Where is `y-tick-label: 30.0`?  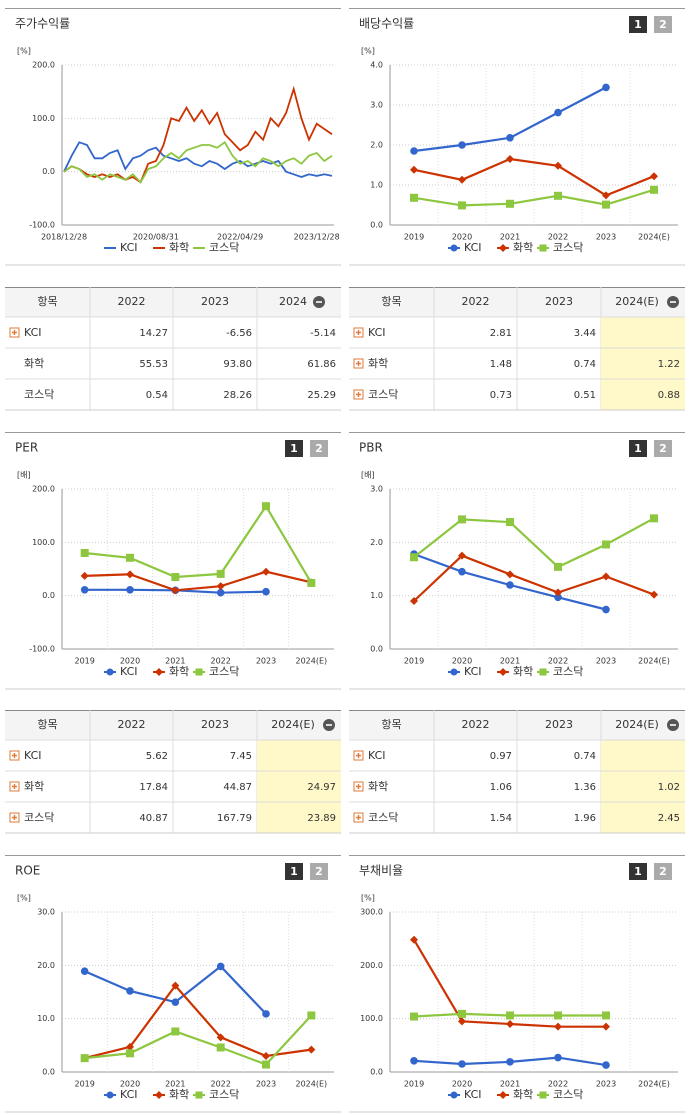
y-tick-label: 30.0 is located at coordinates (46, 912).